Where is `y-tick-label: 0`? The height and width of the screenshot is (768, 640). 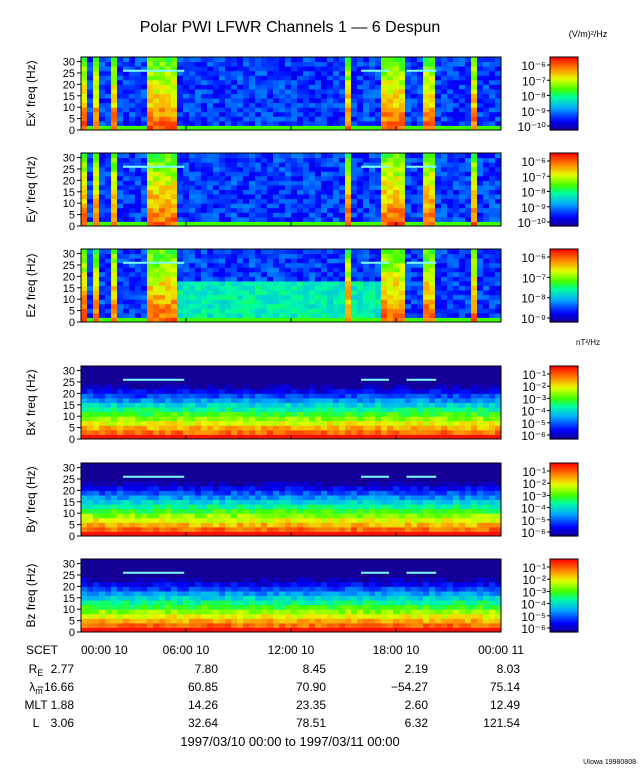 y-tick-label: 0 is located at coordinates (72, 131).